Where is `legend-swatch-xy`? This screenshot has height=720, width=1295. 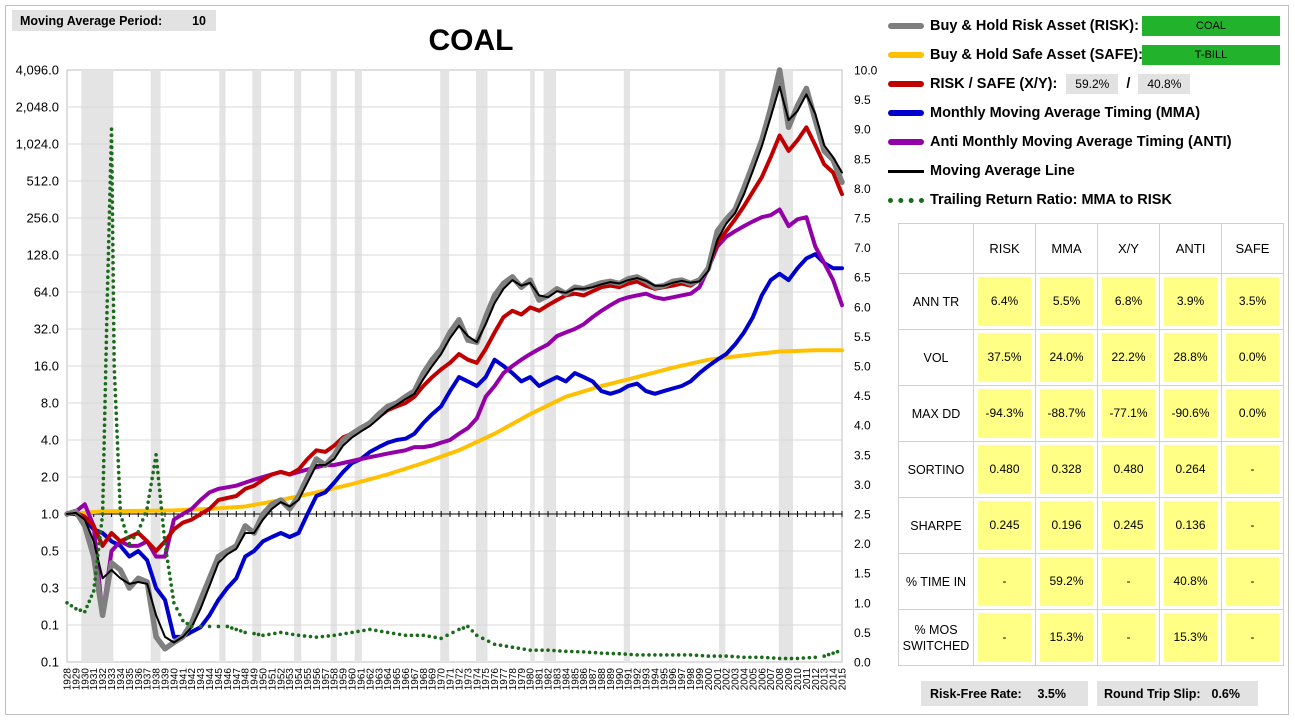
legend-swatch-xy is located at coordinates (906, 84).